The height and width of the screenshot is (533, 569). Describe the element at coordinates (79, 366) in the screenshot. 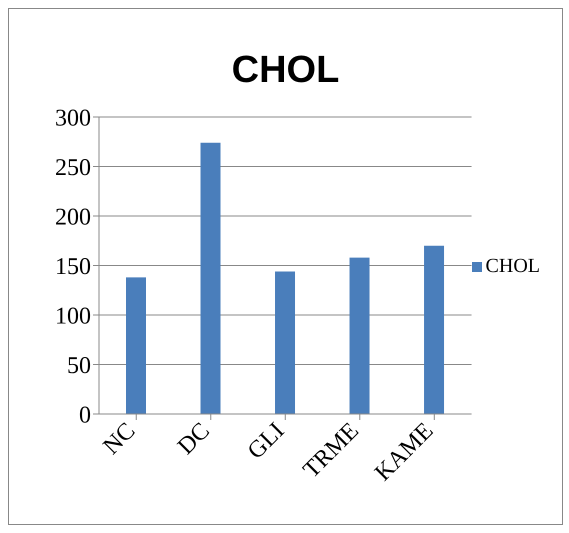

I see `y-tick-label: 50` at that location.